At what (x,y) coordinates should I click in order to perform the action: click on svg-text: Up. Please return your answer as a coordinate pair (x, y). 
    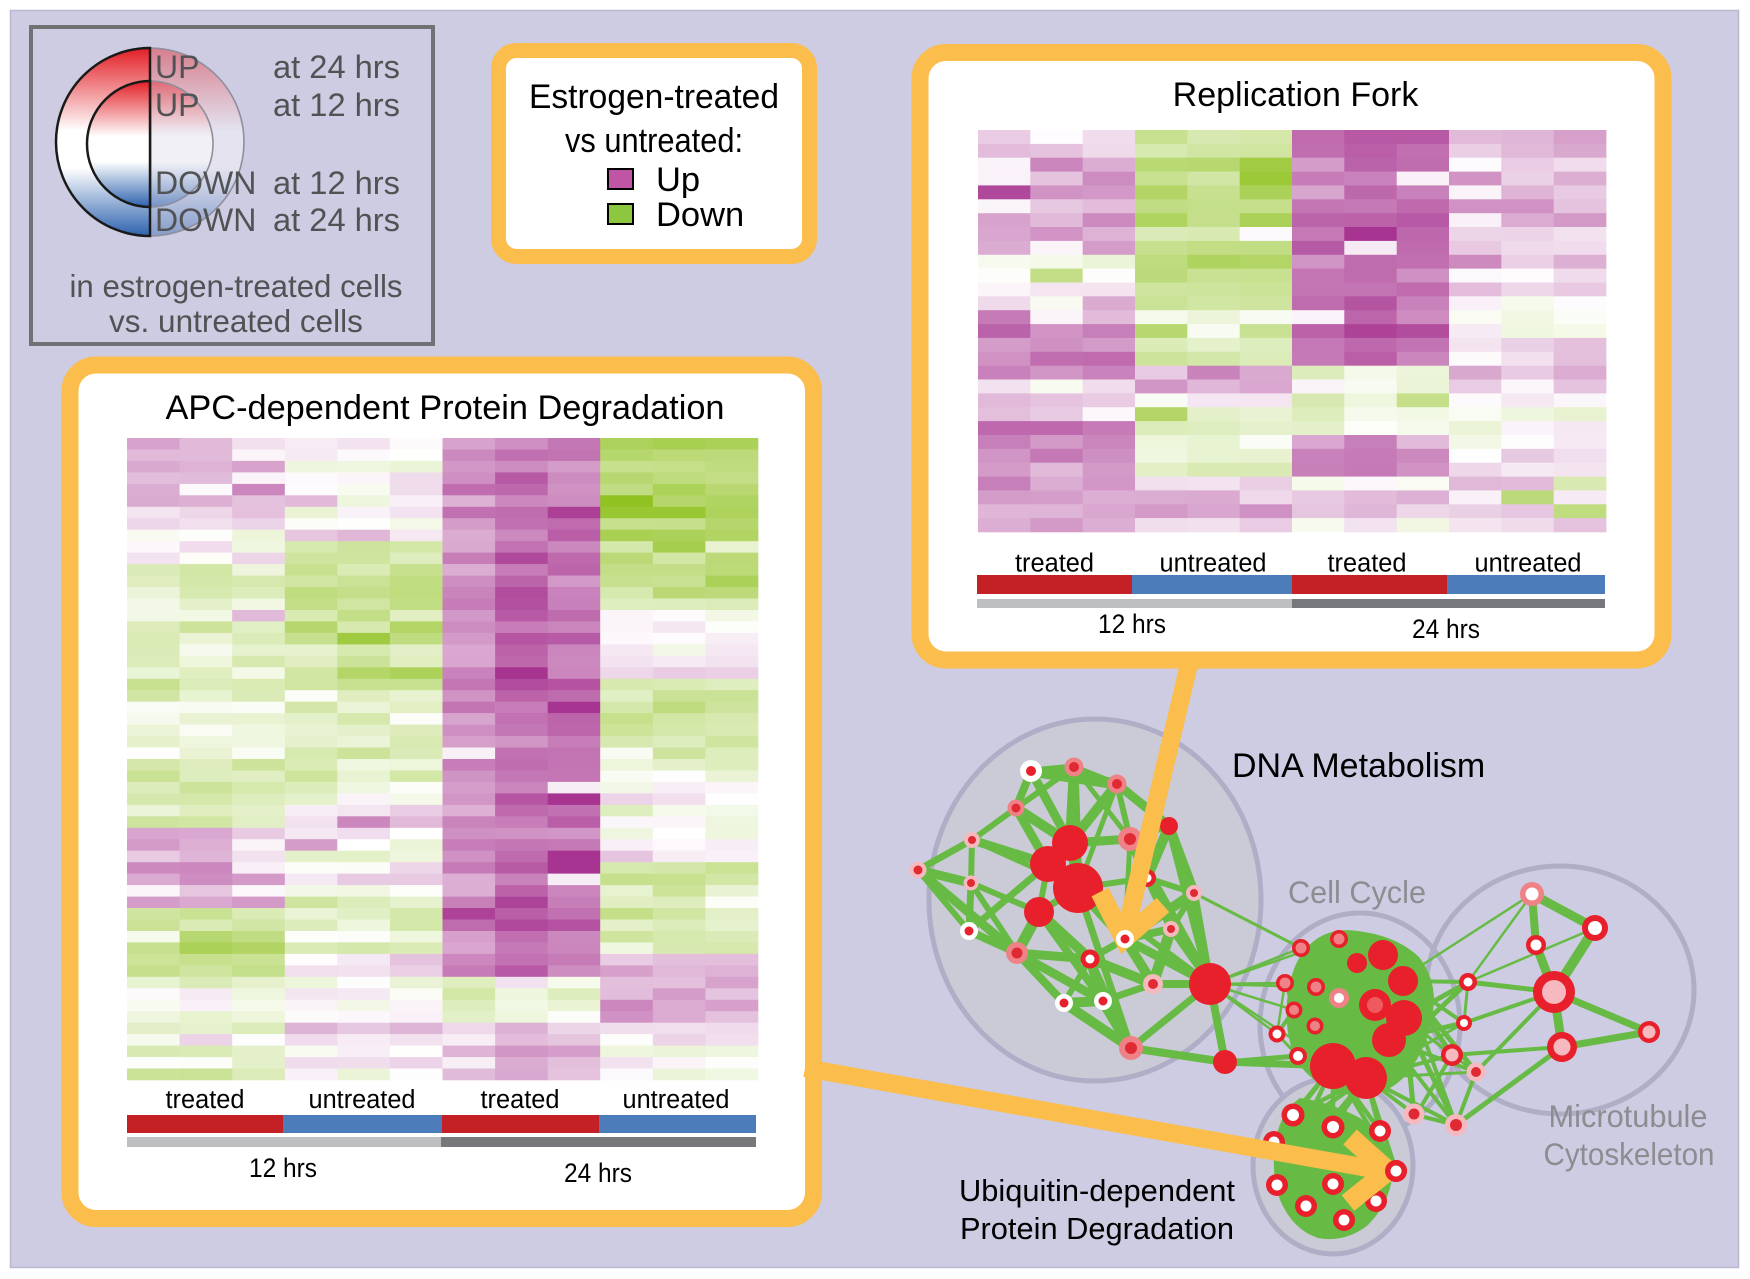
    Looking at the image, I should click on (678, 180).